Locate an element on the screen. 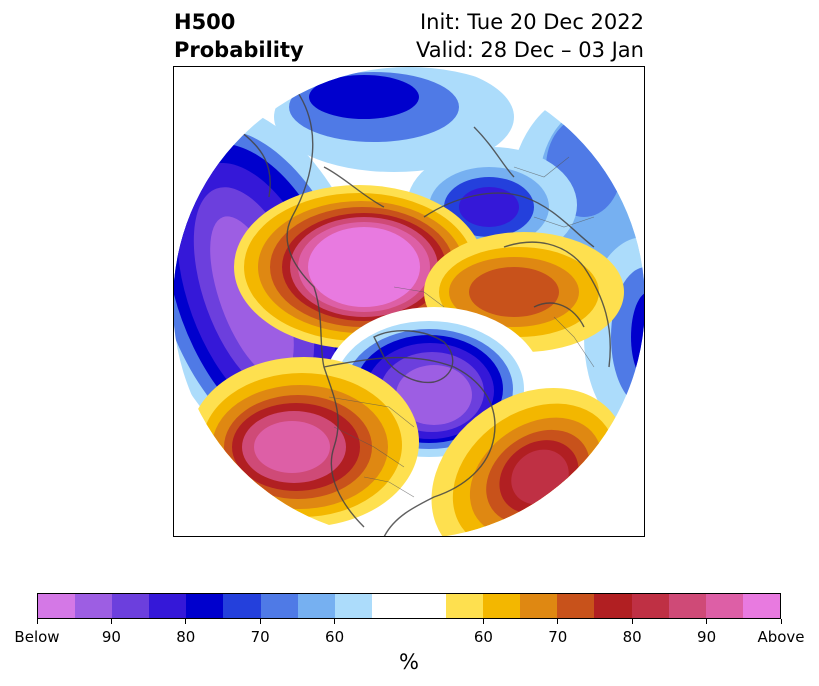 This screenshot has width=819, height=686. valid-period: Valid: 28 Dec – 03 Jan is located at coordinates (529, 50).